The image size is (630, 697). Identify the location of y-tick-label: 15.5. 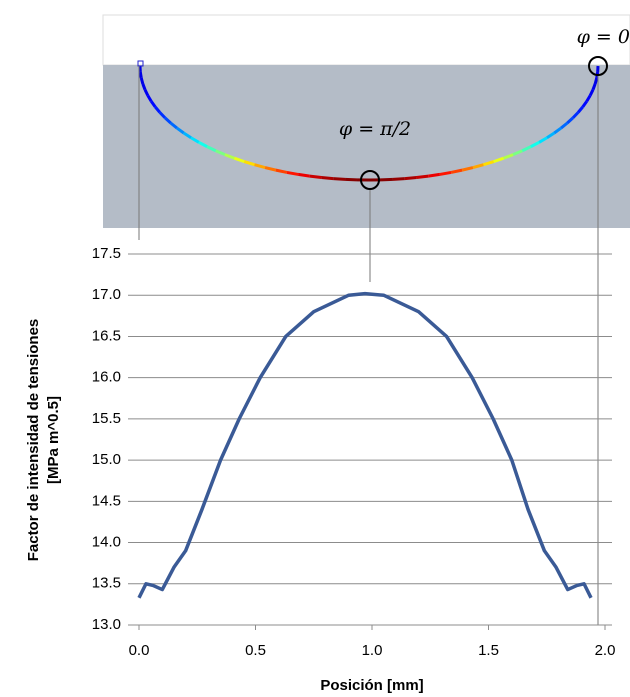
(106, 418).